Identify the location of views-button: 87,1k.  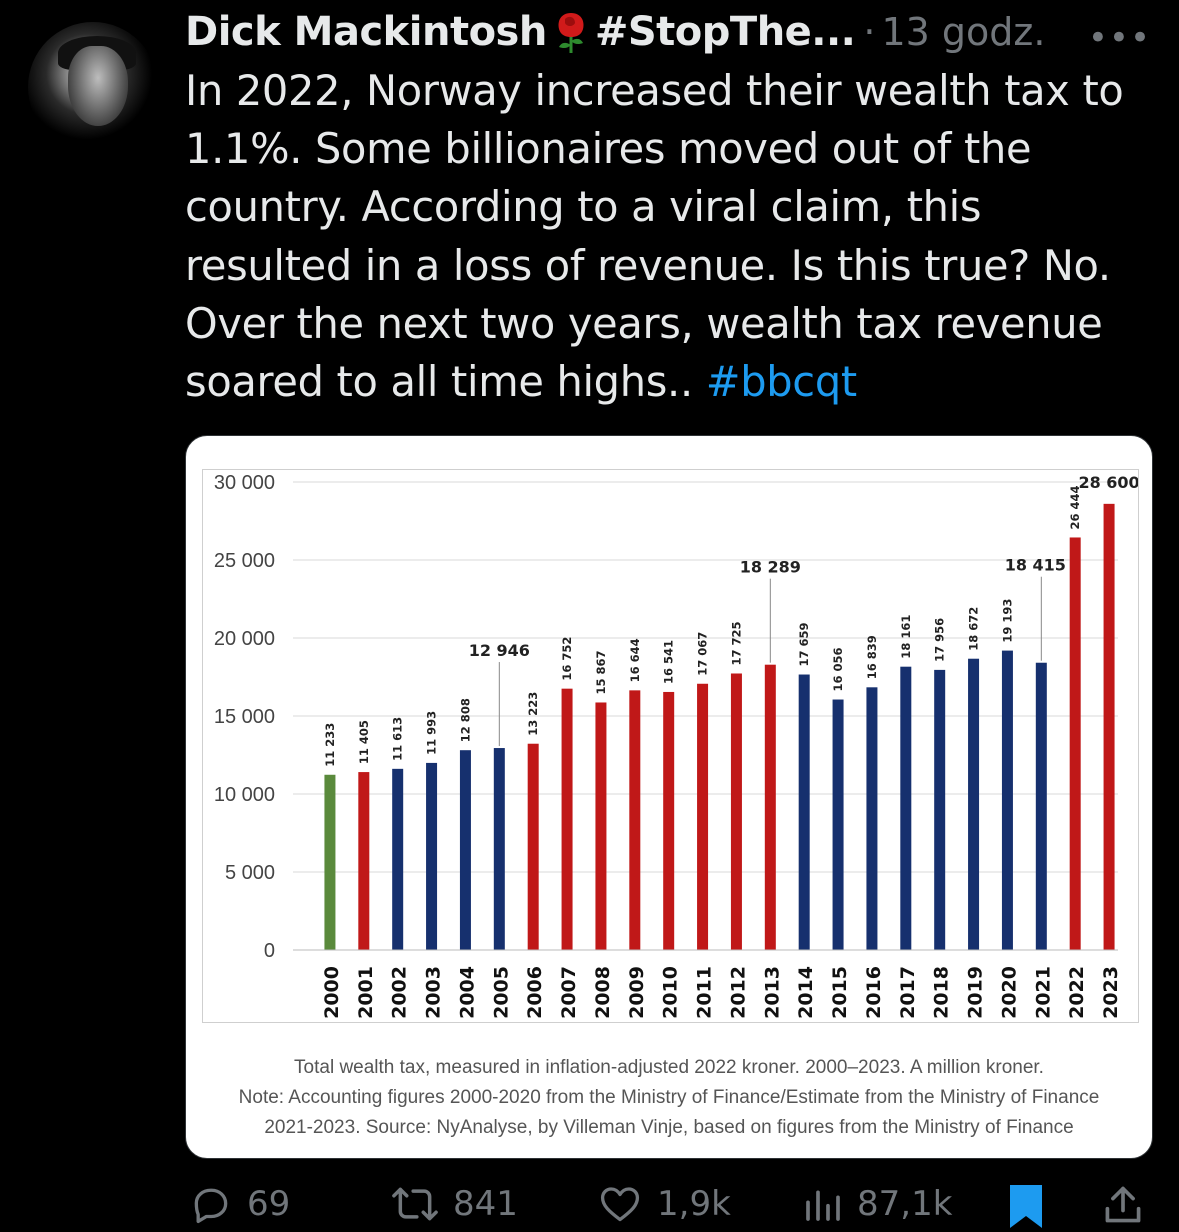
(877, 1204).